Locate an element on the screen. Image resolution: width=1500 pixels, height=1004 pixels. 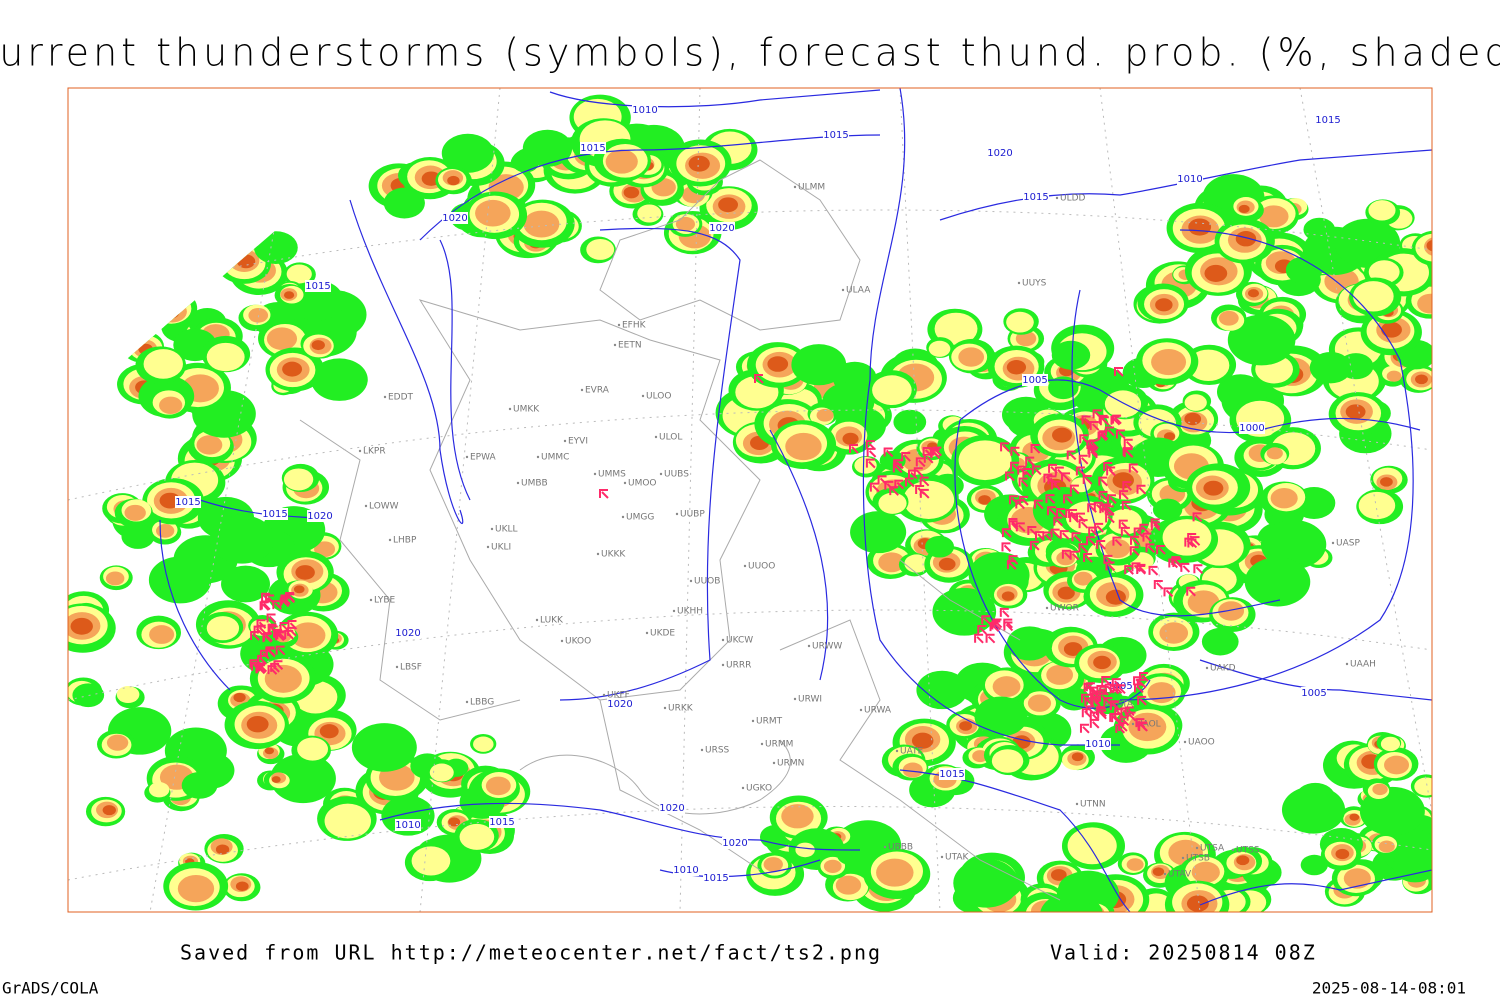
station-label: UAKD is located at coordinates (1223, 669).